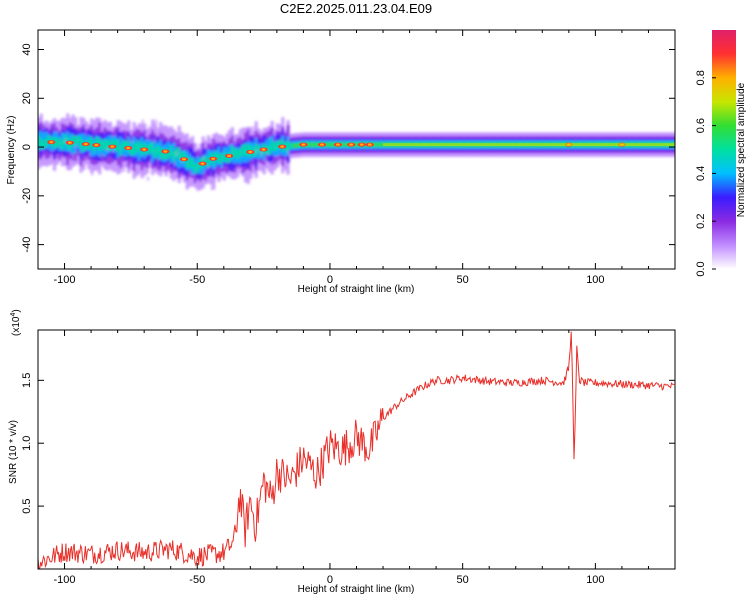 The image size is (750, 600). Describe the element at coordinates (197, 280) in the screenshot. I see `x-tick-label: -50` at that location.